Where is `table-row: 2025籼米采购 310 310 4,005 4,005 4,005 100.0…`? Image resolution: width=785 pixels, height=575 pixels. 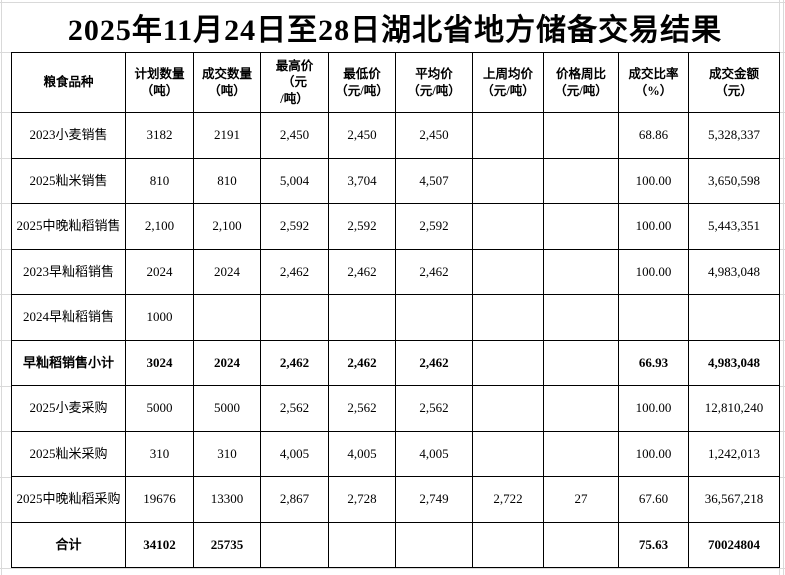
table-row: 2025籼米采购 310 310 4,005 4,005 4,005 100.0… is located at coordinates (395, 453).